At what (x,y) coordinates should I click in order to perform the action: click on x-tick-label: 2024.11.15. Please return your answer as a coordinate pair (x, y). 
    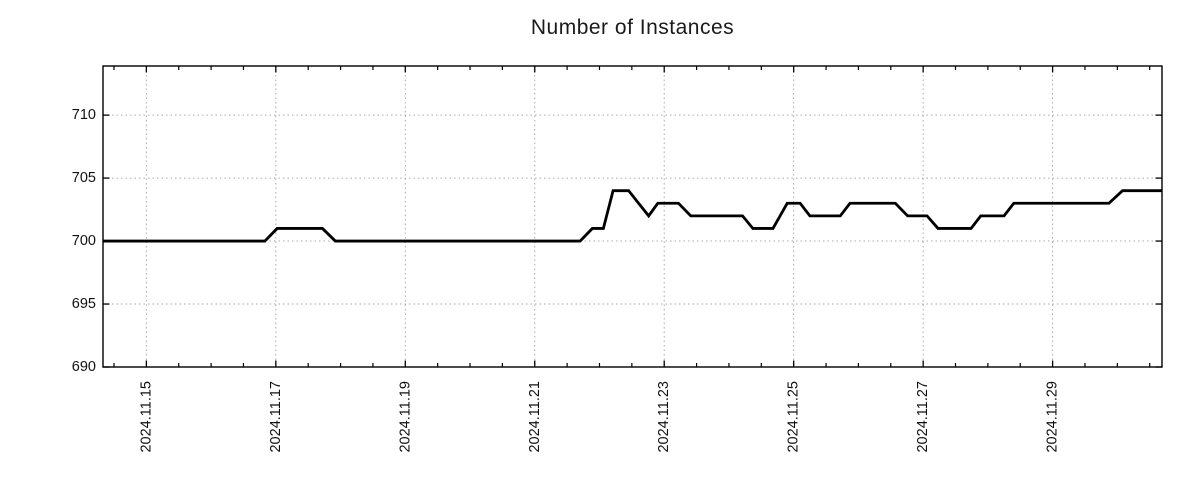
    Looking at the image, I should click on (146, 417).